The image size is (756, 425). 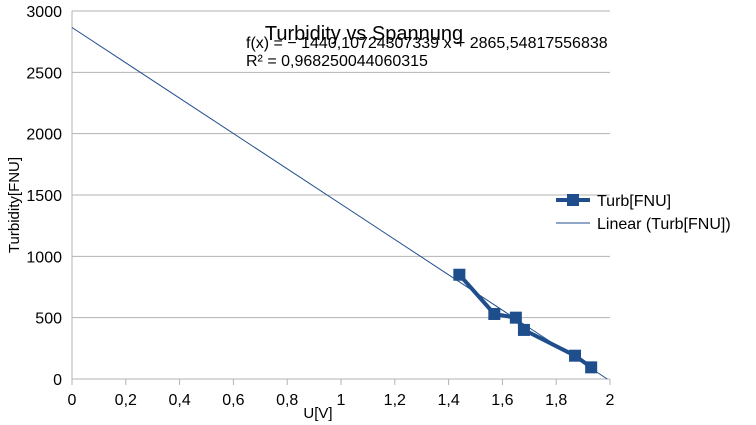 I want to click on x-tick-label: 0,4, so click(x=179, y=400).